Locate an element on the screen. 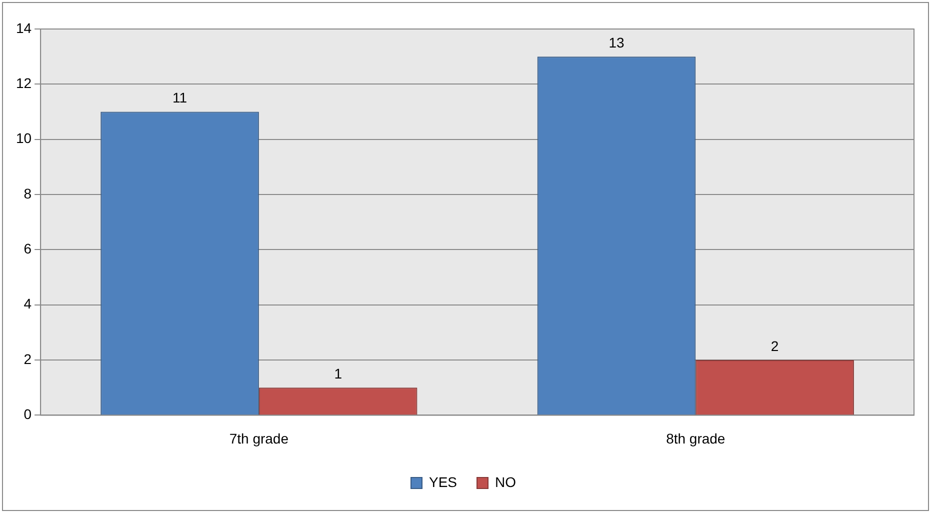 The image size is (931, 513). legend-label: YES is located at coordinates (443, 482).